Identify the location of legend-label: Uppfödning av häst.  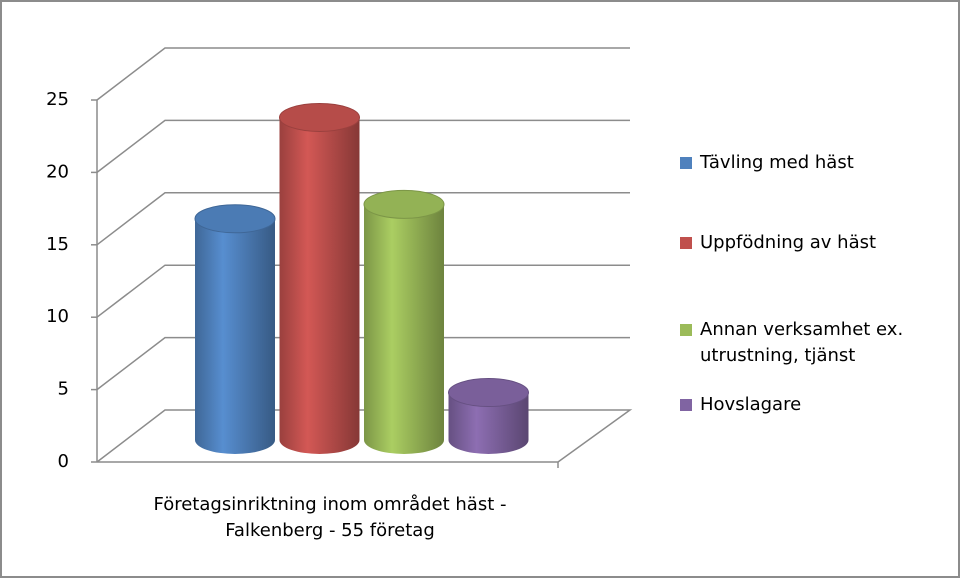
(788, 242).